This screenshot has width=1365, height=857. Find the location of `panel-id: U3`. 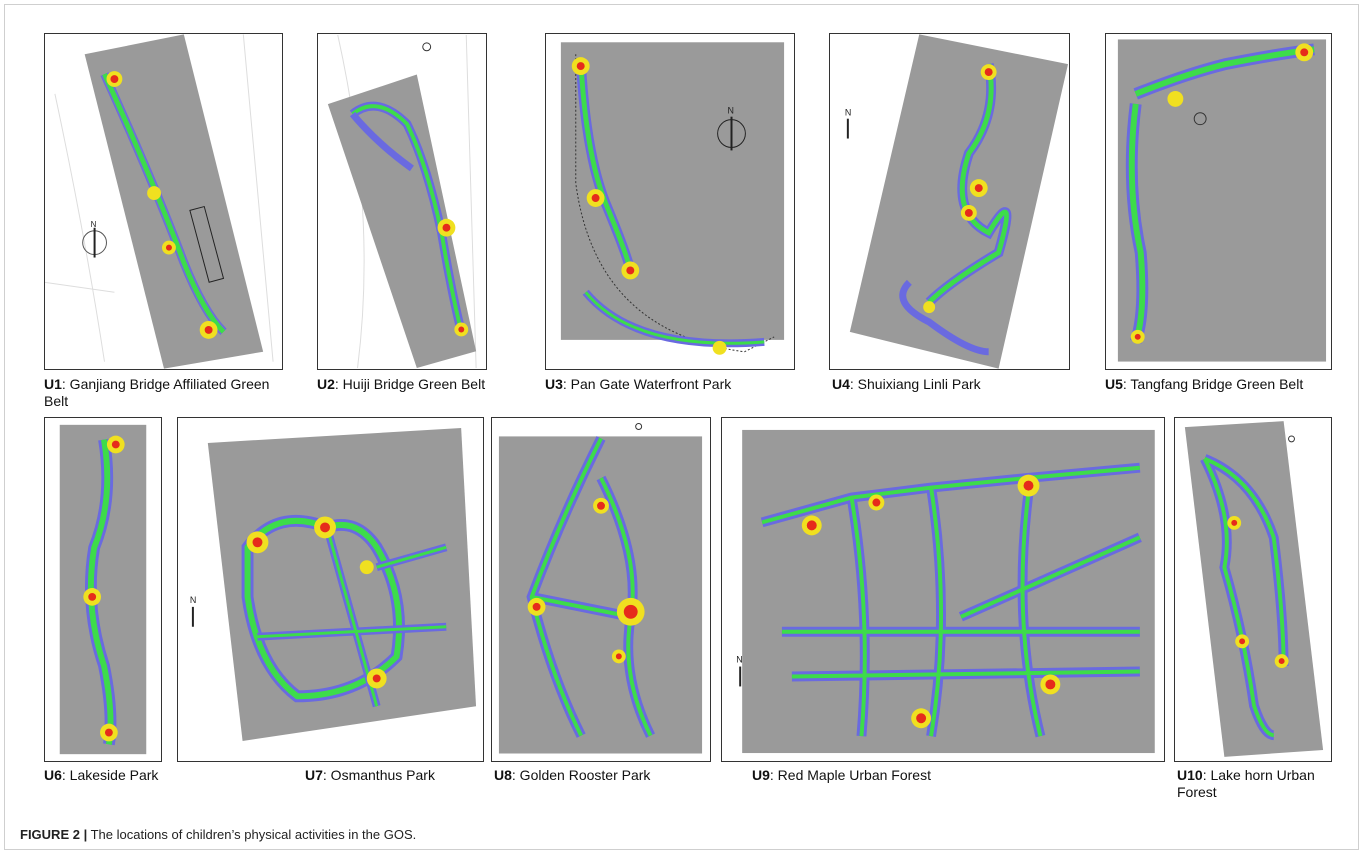

panel-id: U3 is located at coordinates (554, 384).